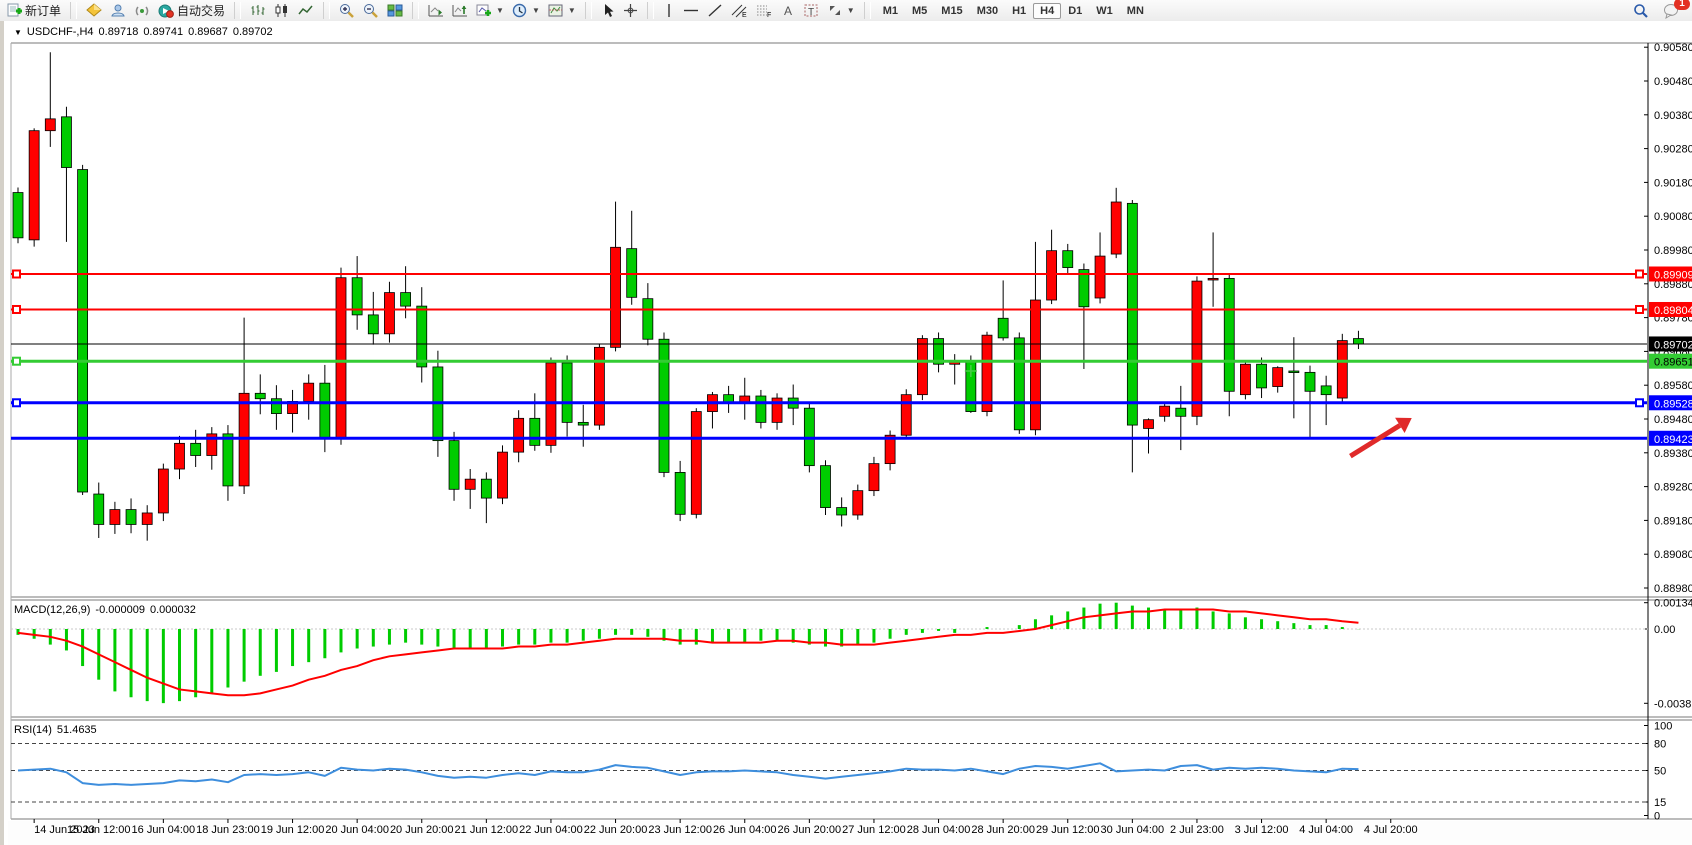  What do you see at coordinates (371, 11) in the screenshot?
I see `zoom-out-button` at bounding box center [371, 11].